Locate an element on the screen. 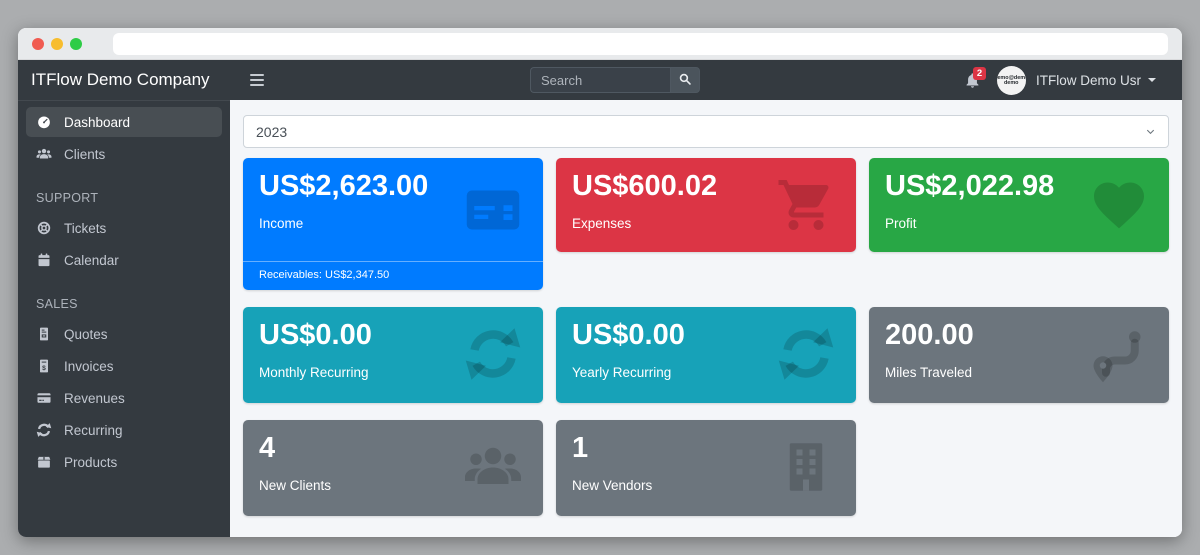 The height and width of the screenshot is (555, 1200). shopping-cart-icon is located at coordinates (806, 205).